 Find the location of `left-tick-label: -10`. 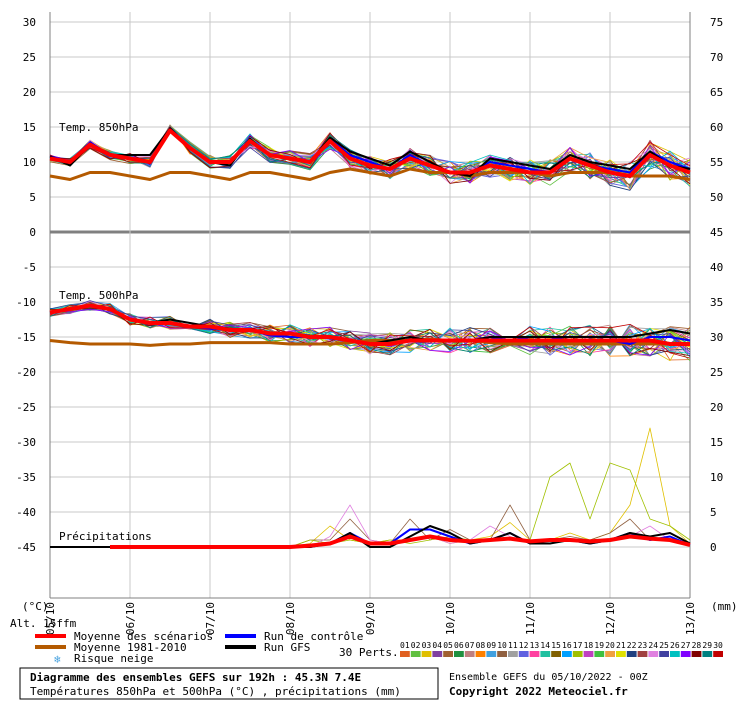

left-tick-label: -10 is located at coordinates (26, 302).